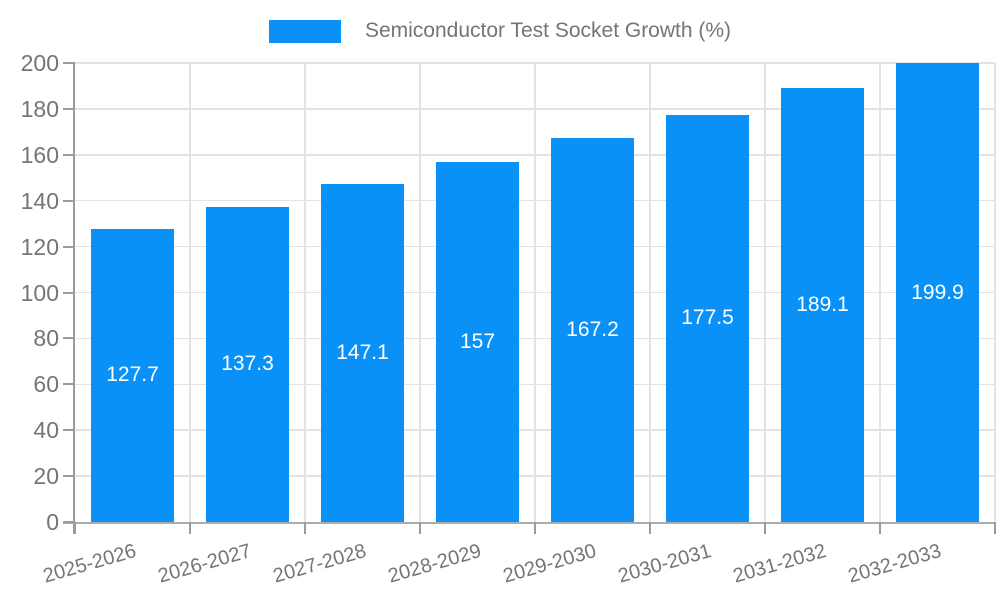 Image resolution: width=1000 pixels, height=600 pixels. Describe the element at coordinates (664, 564) in the screenshot. I see `x-tick-label: 2030-2031` at that location.